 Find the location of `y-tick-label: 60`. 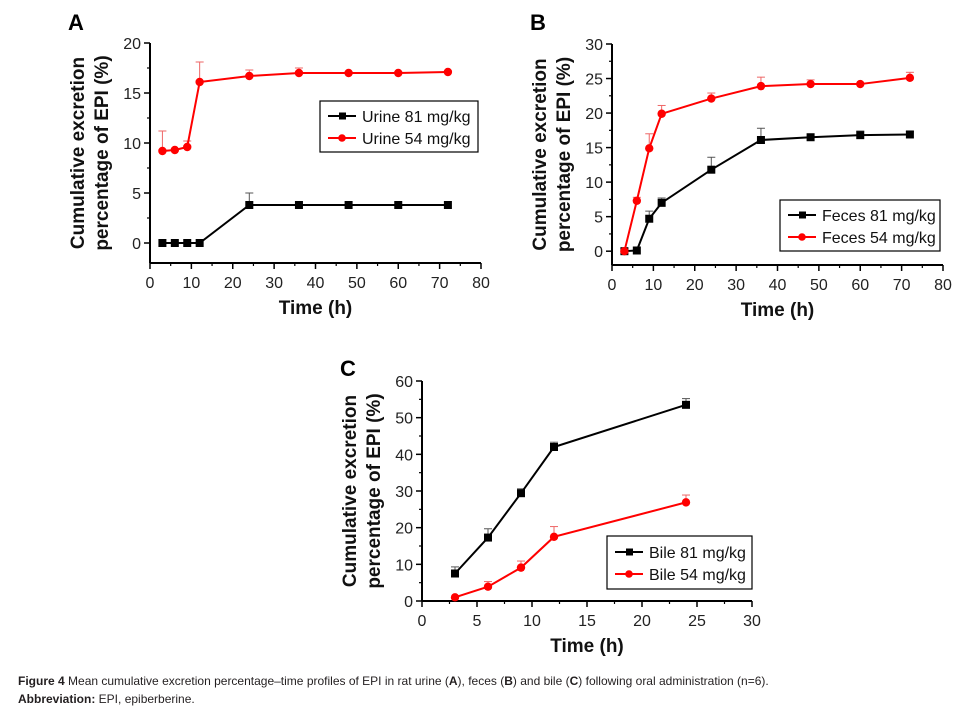

y-tick-label: 60 is located at coordinates (404, 382).